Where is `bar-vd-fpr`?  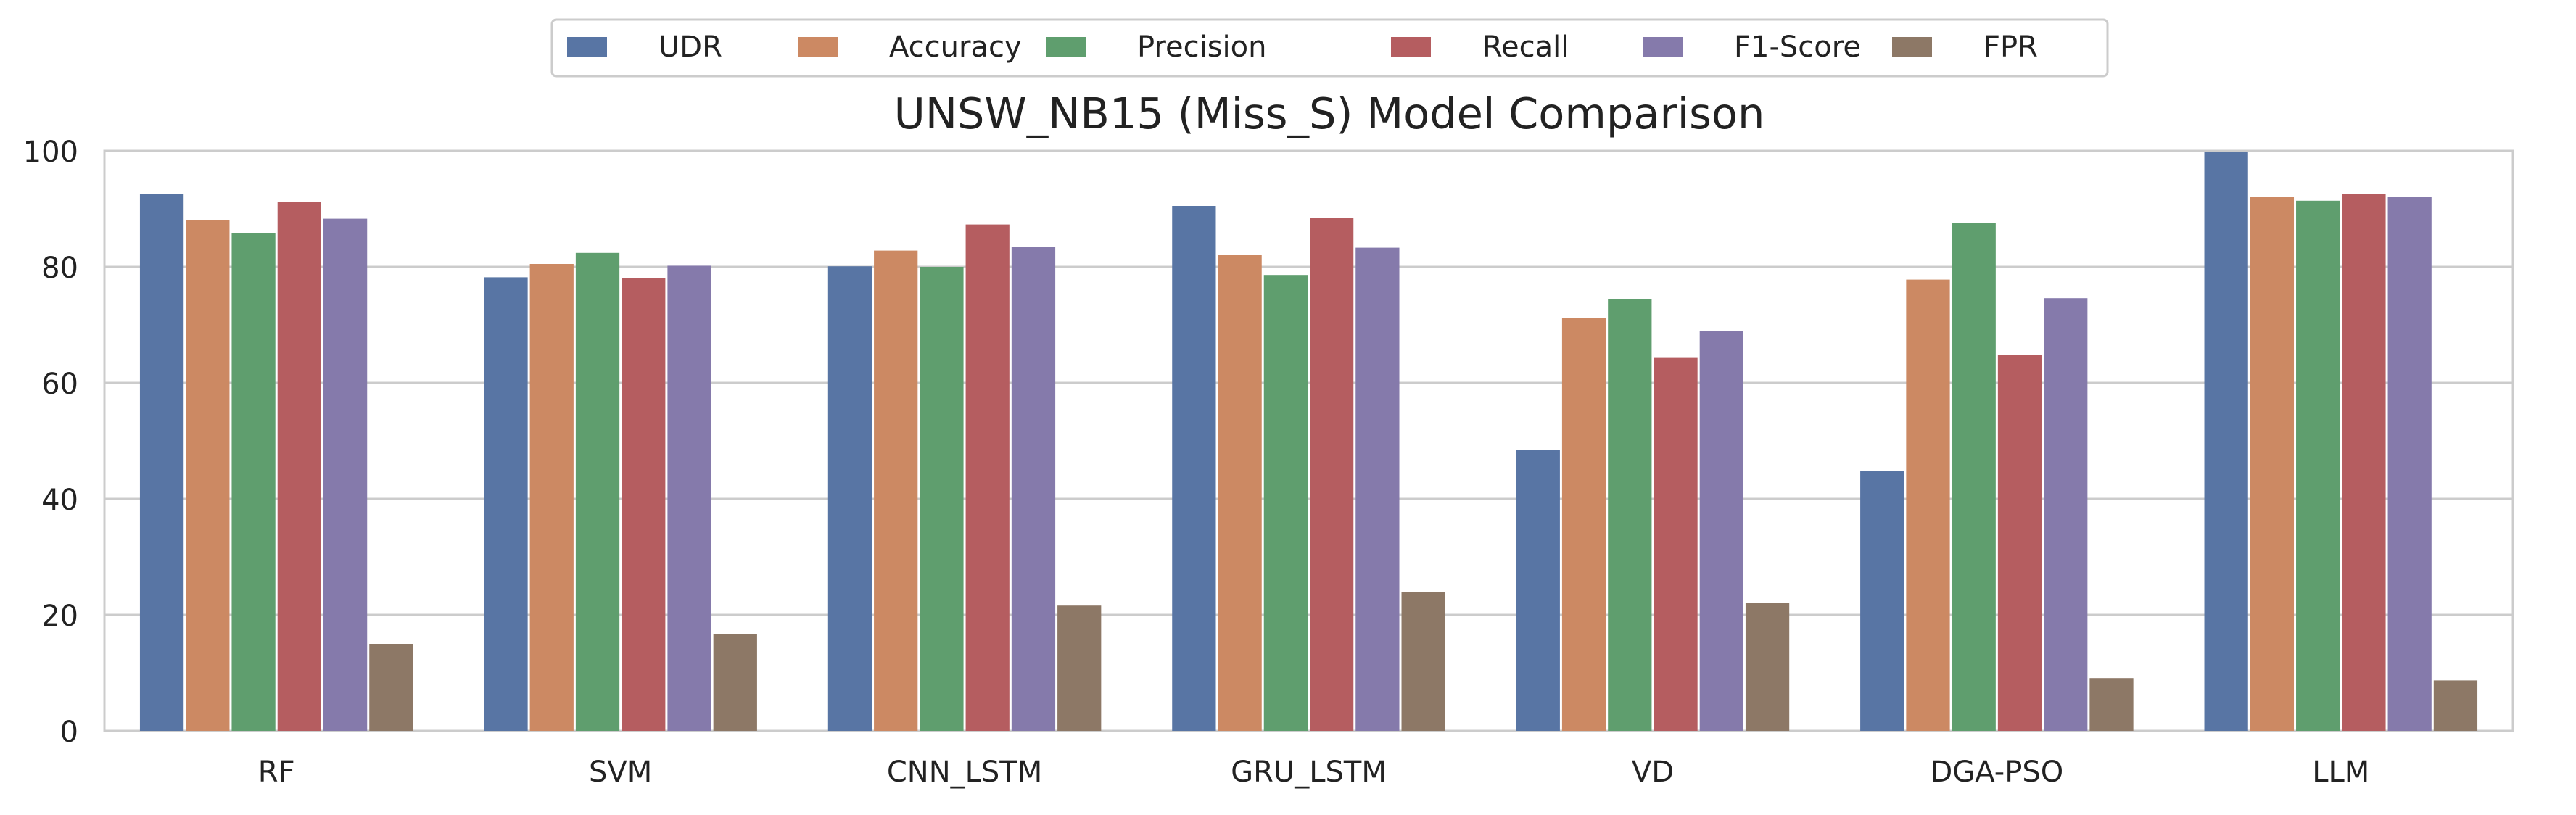
bar-vd-fpr is located at coordinates (1767, 667).